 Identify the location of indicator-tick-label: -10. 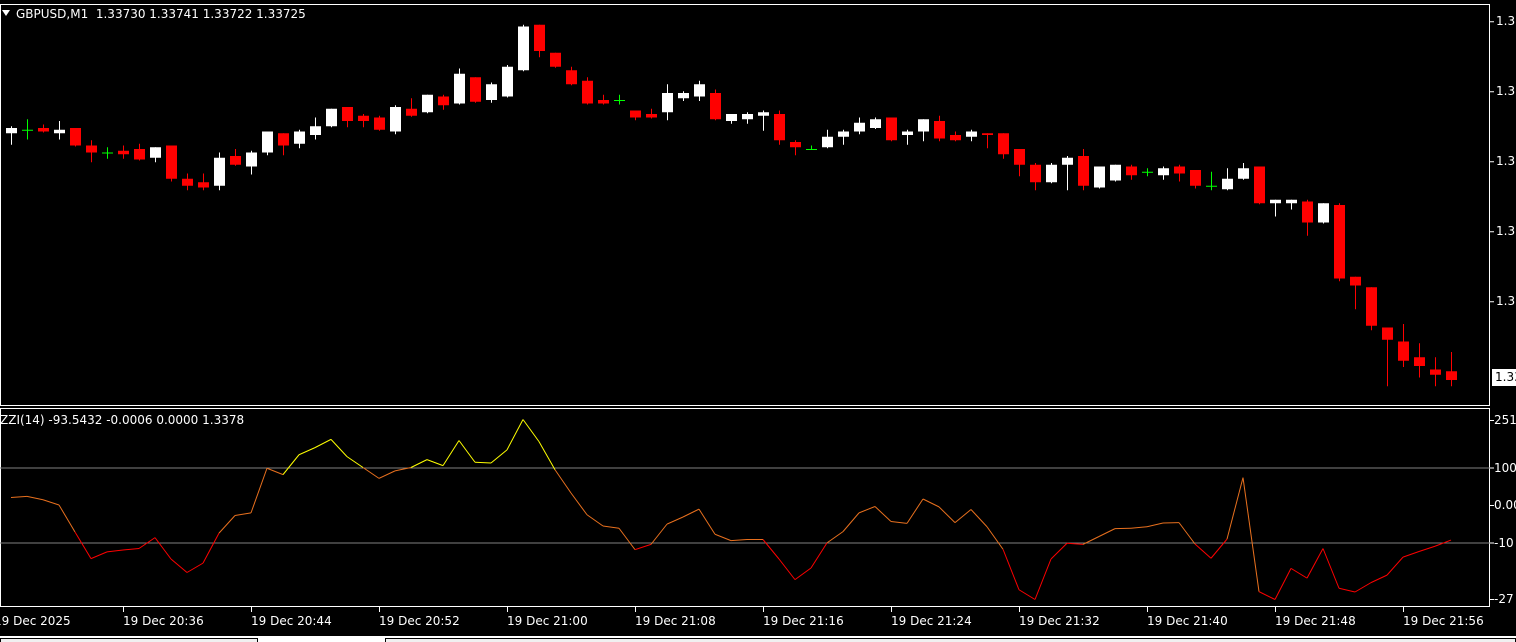
(1504, 542).